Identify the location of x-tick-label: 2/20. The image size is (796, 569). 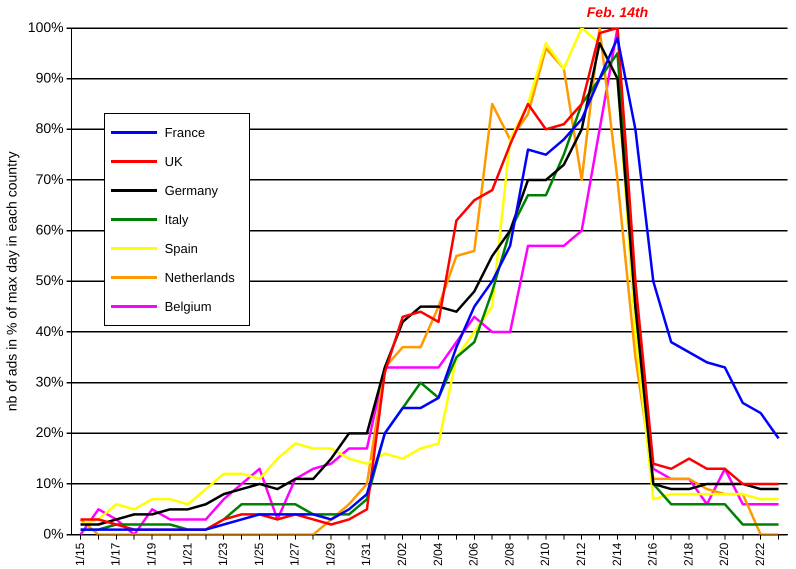
(724, 554).